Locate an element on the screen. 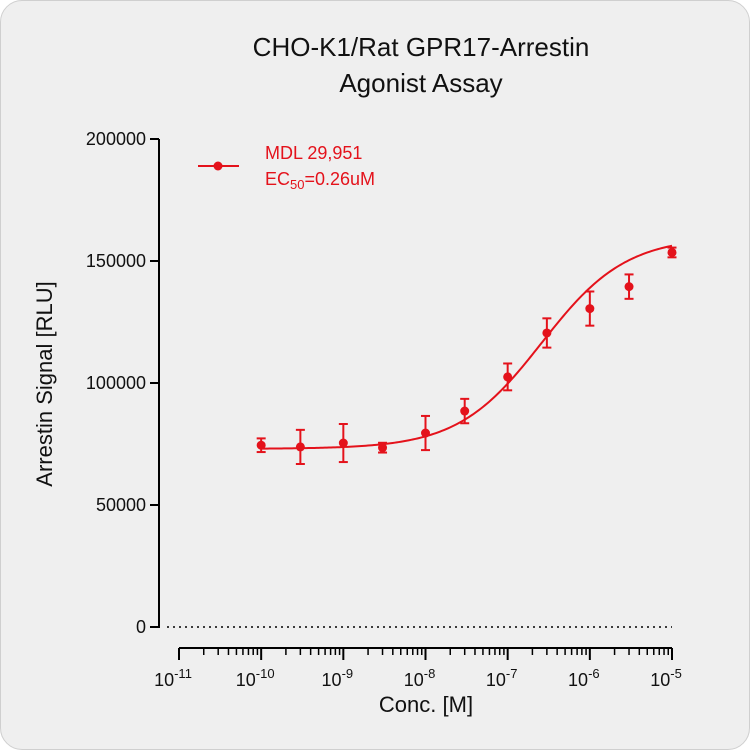 This screenshot has height=750, width=750. x-tick-label: 10⁻⁵ is located at coordinates (666, 678).